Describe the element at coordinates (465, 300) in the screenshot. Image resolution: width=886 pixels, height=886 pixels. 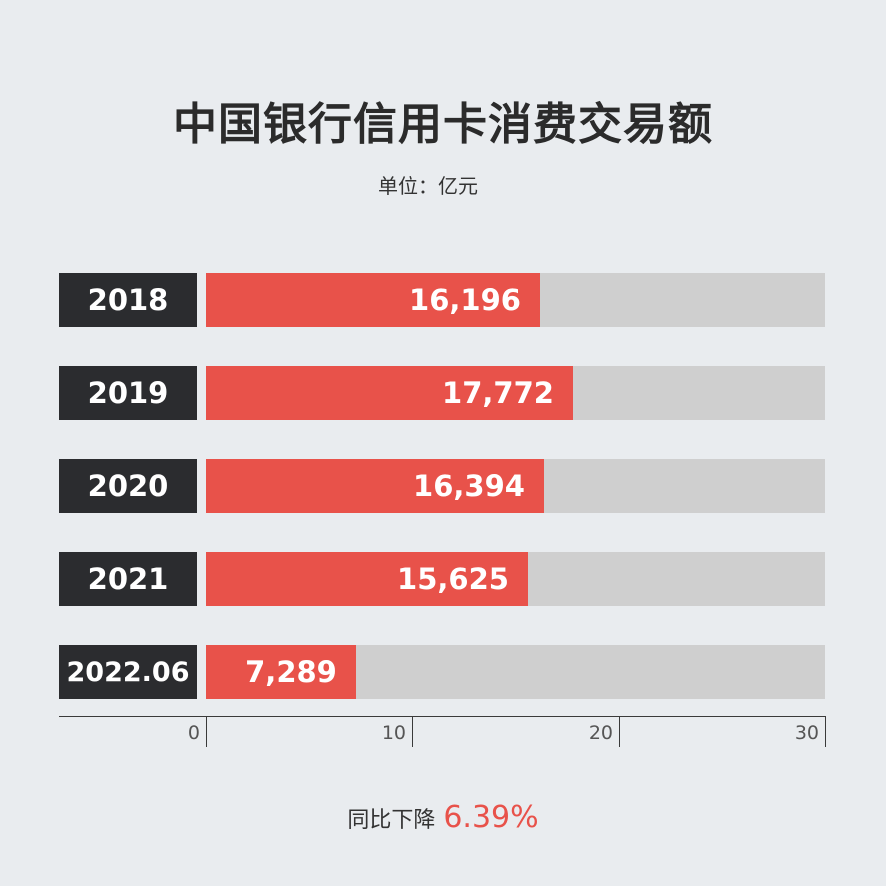
I see `bar-value-label: 16,196` at that location.